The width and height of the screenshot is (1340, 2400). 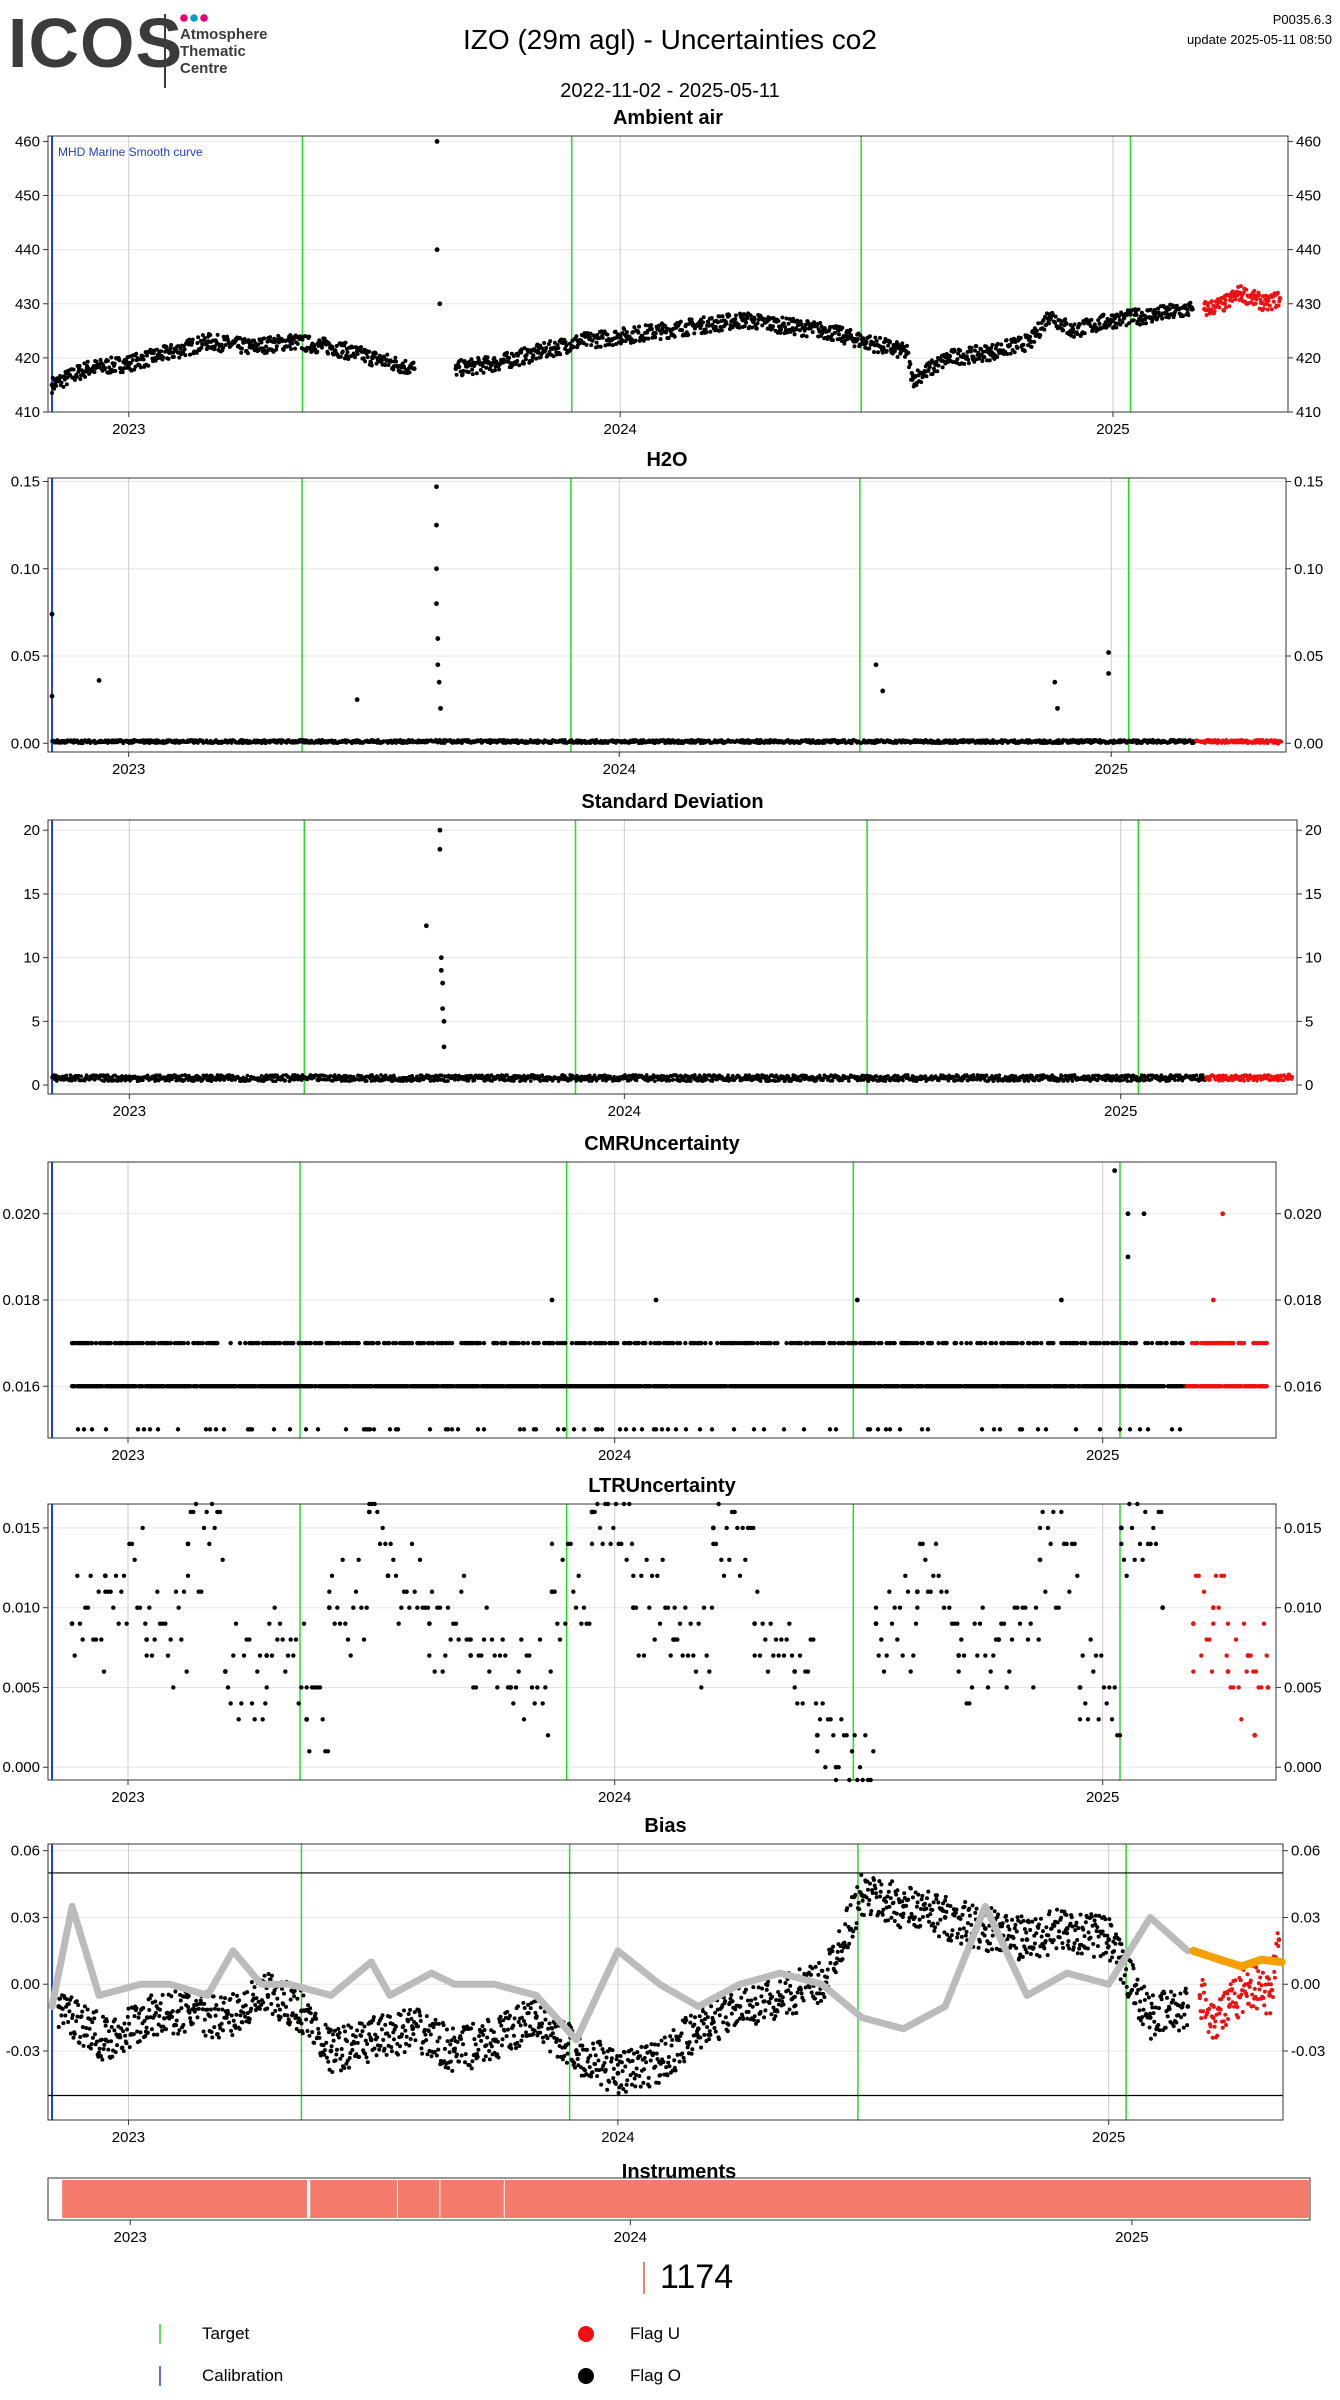 What do you see at coordinates (165, 51) in the screenshot?
I see `logo-divider` at bounding box center [165, 51].